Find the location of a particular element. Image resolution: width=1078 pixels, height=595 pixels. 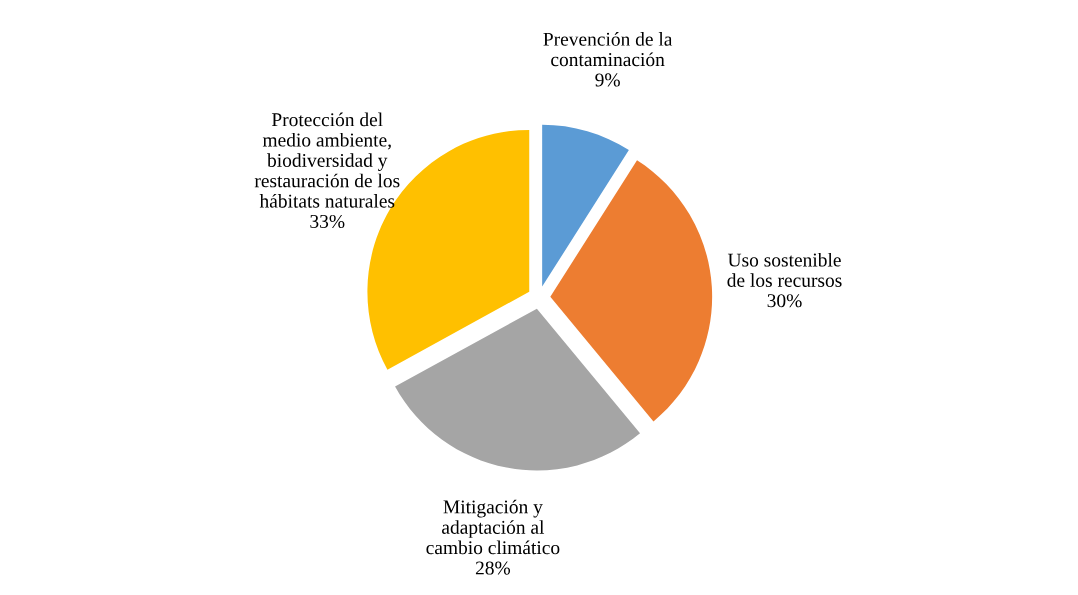

data-label: 33% is located at coordinates (327, 221).